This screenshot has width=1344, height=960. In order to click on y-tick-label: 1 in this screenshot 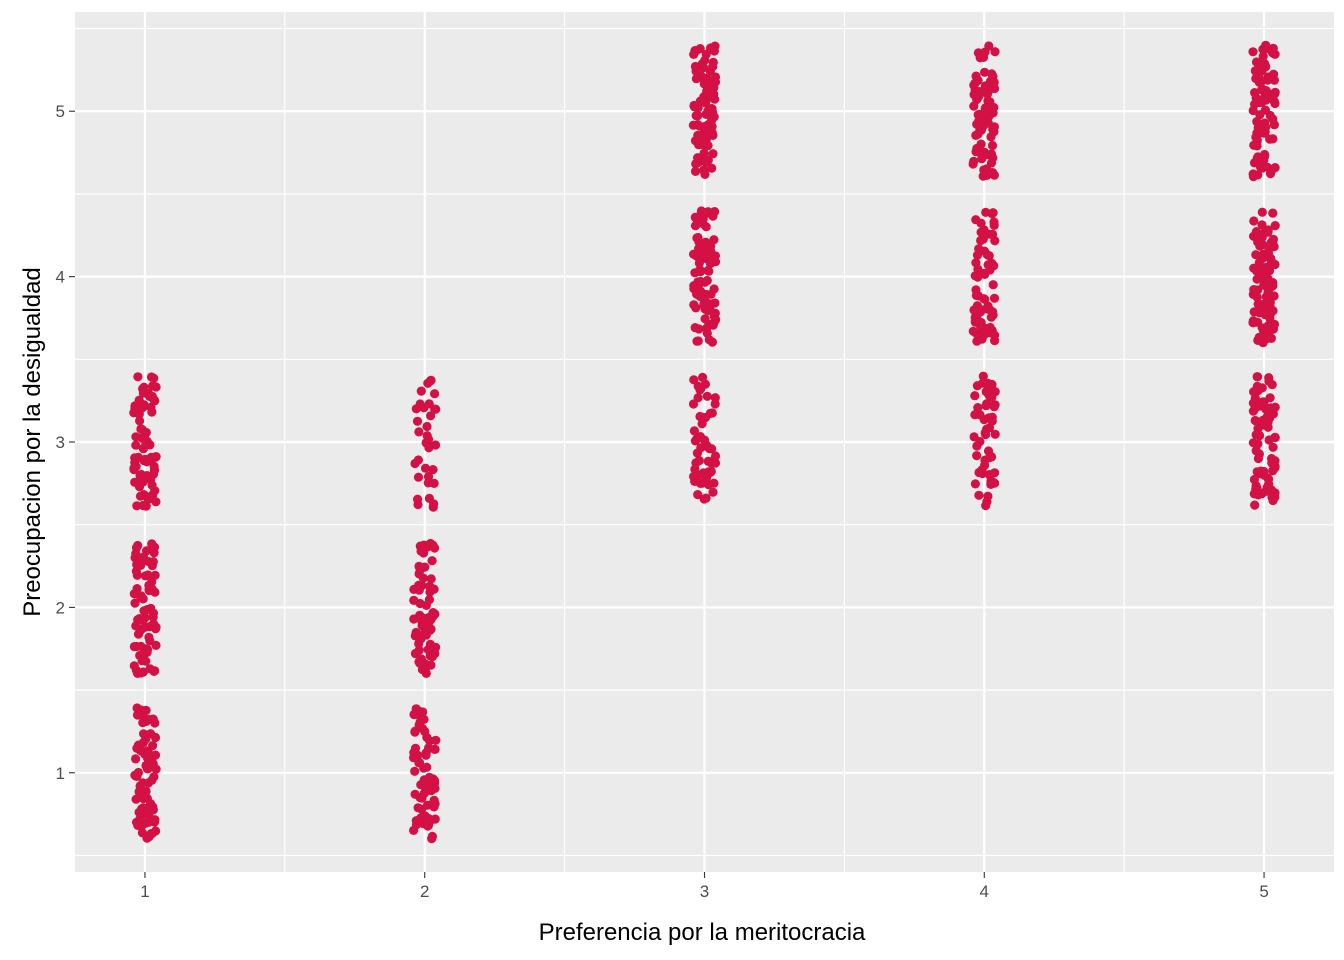, I will do `click(60, 773)`.